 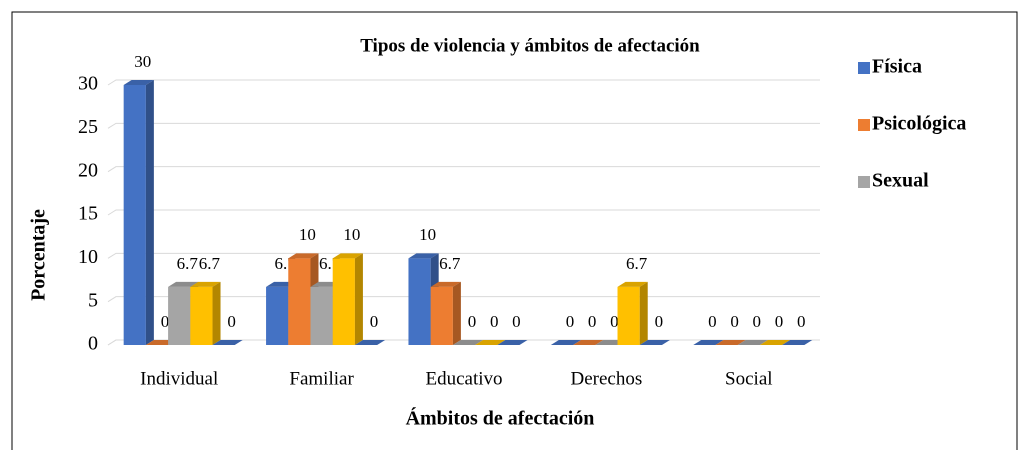 I want to click on data-label: 30, so click(x=142, y=61).